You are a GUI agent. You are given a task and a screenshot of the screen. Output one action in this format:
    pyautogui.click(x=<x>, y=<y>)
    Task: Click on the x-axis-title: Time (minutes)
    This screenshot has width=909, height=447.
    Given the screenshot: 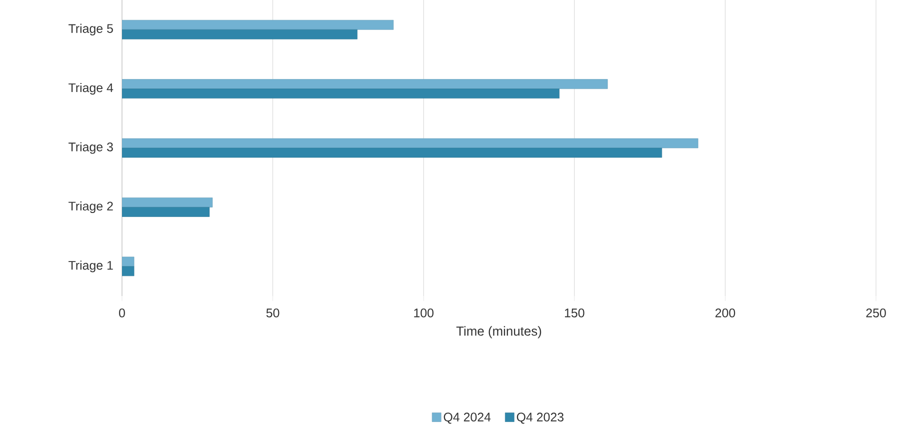 What is the action you would take?
    pyautogui.click(x=499, y=332)
    